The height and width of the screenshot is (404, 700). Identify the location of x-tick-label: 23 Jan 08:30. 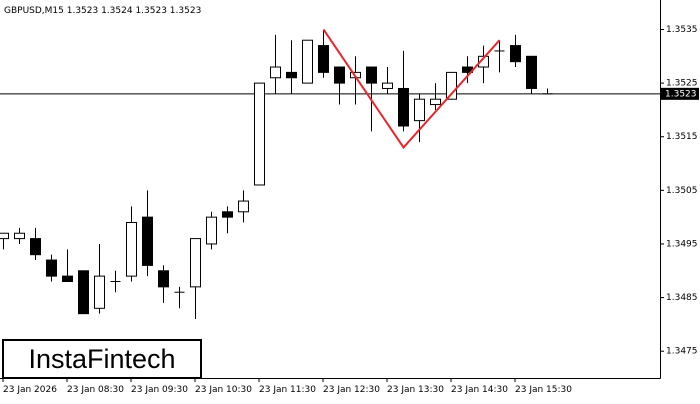
(95, 390).